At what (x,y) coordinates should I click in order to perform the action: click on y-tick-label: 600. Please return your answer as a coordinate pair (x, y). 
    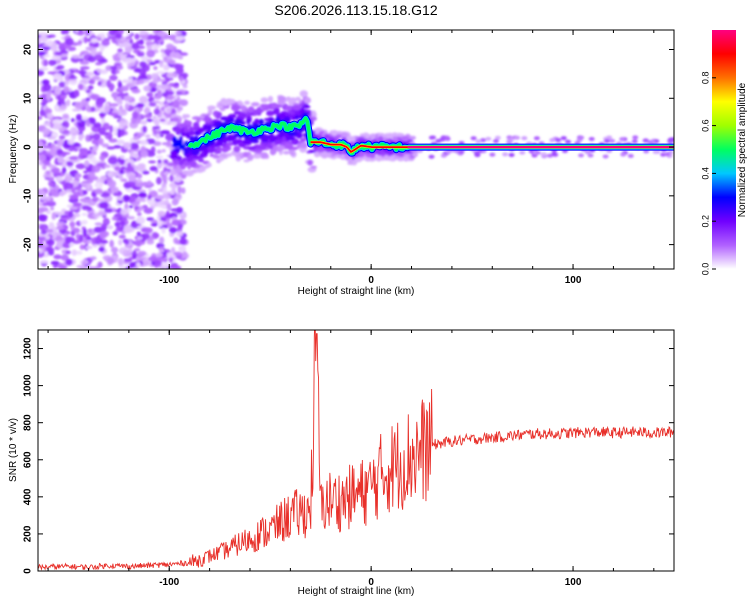
    Looking at the image, I should click on (28, 459).